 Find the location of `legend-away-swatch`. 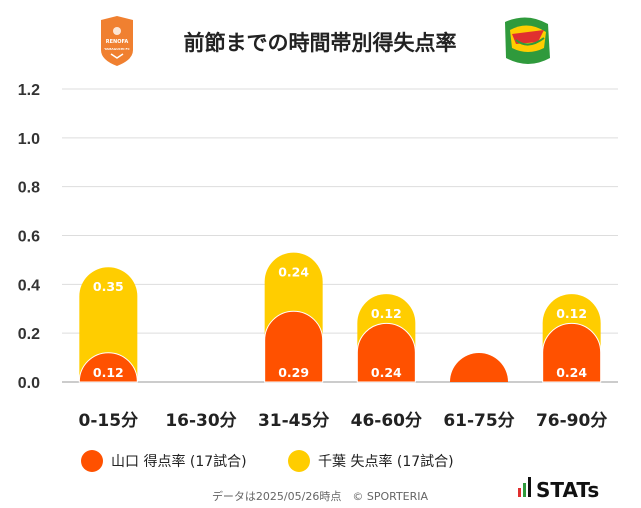

legend-away-swatch is located at coordinates (299, 461).